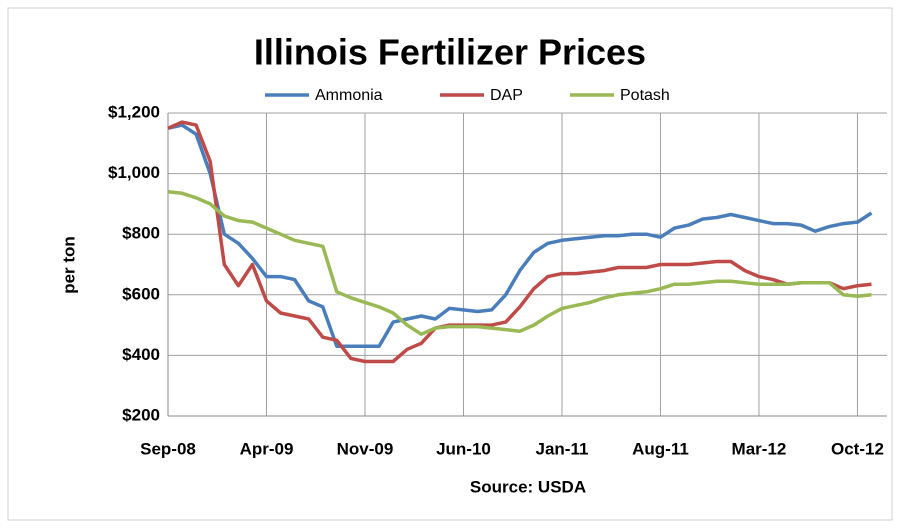 This screenshot has width=899, height=529. What do you see at coordinates (645, 95) in the screenshot?
I see `legend-label: Potash` at bounding box center [645, 95].